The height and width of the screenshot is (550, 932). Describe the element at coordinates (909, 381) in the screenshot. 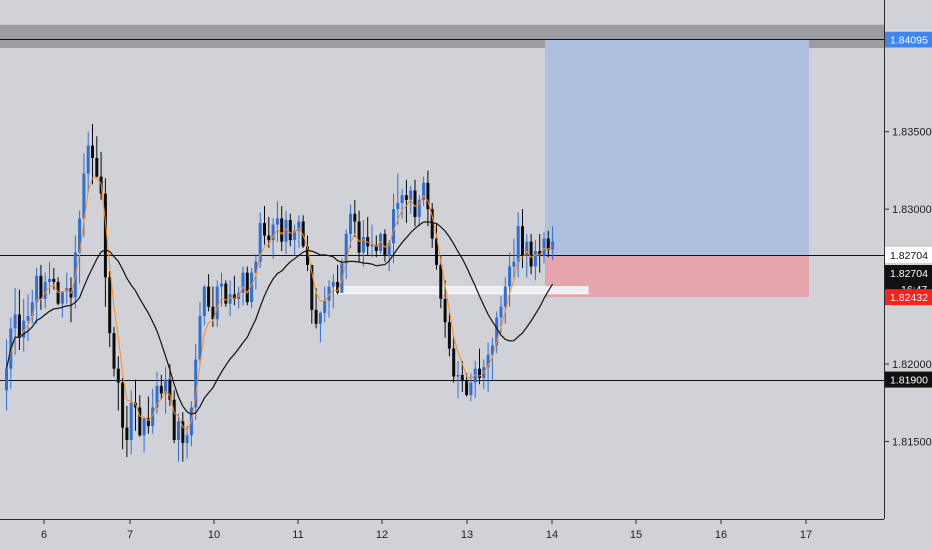

I see `svg-text: 1.81900` at that location.